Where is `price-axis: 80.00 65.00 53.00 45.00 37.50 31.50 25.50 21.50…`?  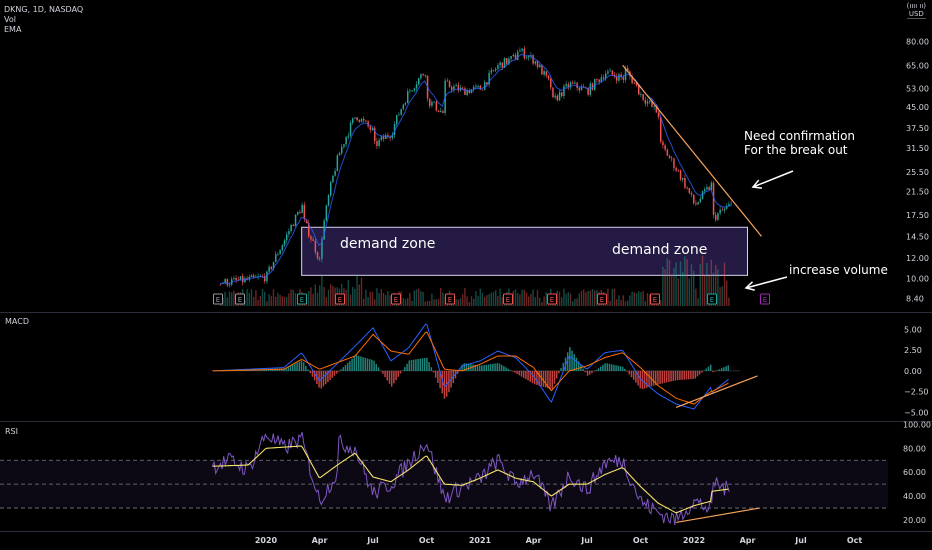 price-axis: 80.00 65.00 53.00 45.00 37.50 31.50 25.50 21.50… is located at coordinates (917, 171).